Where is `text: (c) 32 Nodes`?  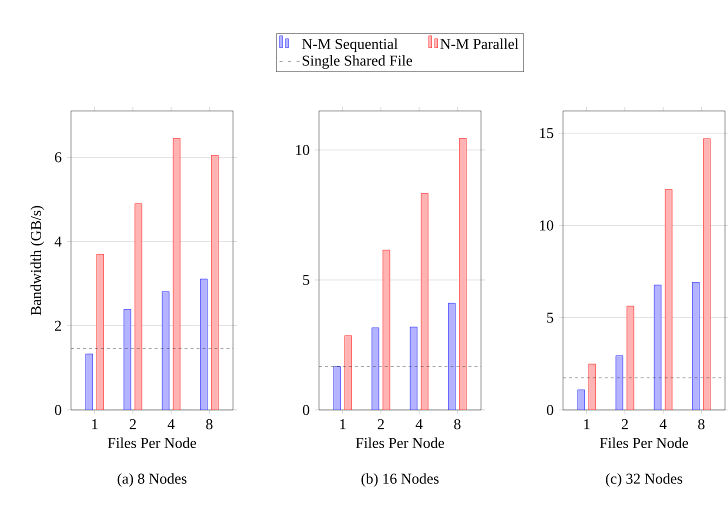
text: (c) 32 Nodes is located at coordinates (644, 480).